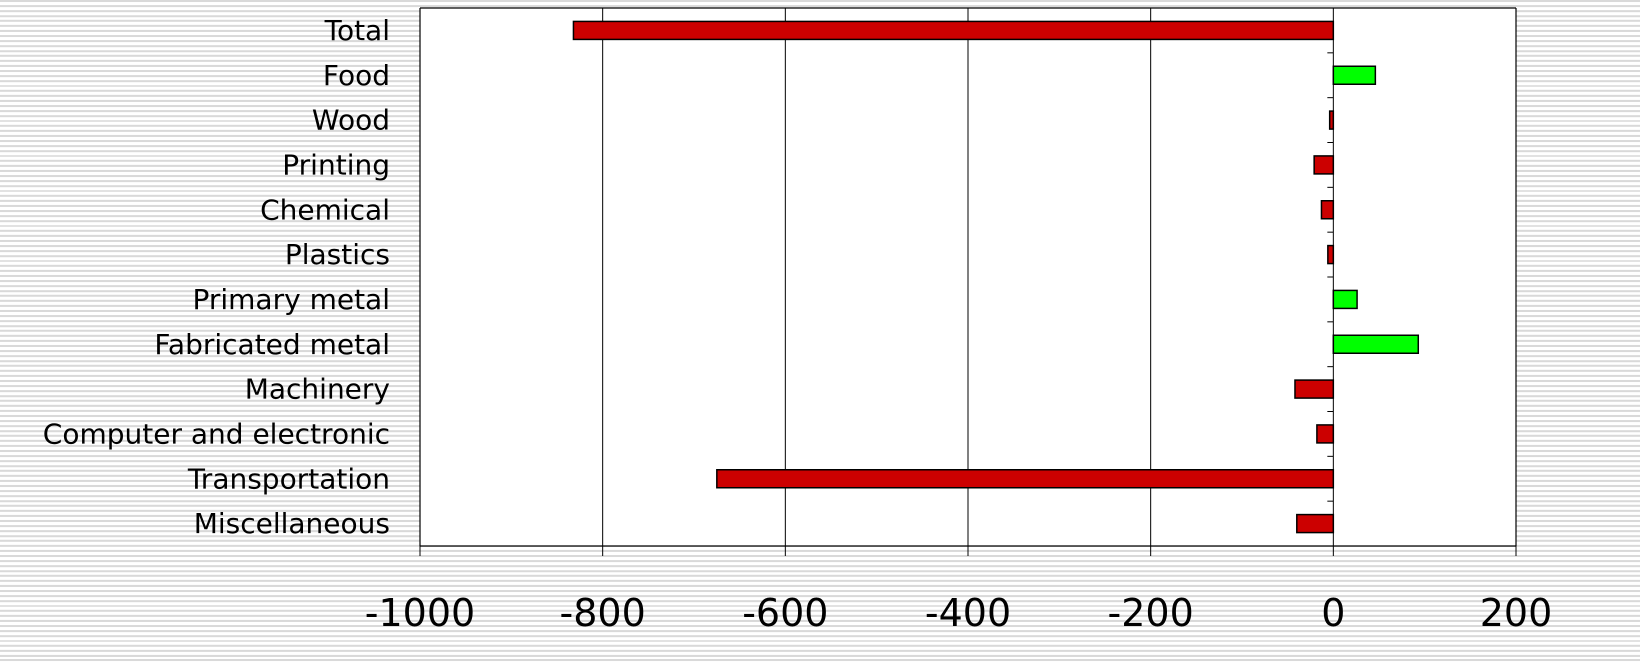 This screenshot has height=663, width=1640. I want to click on x-tick-label: 200, so click(1516, 613).